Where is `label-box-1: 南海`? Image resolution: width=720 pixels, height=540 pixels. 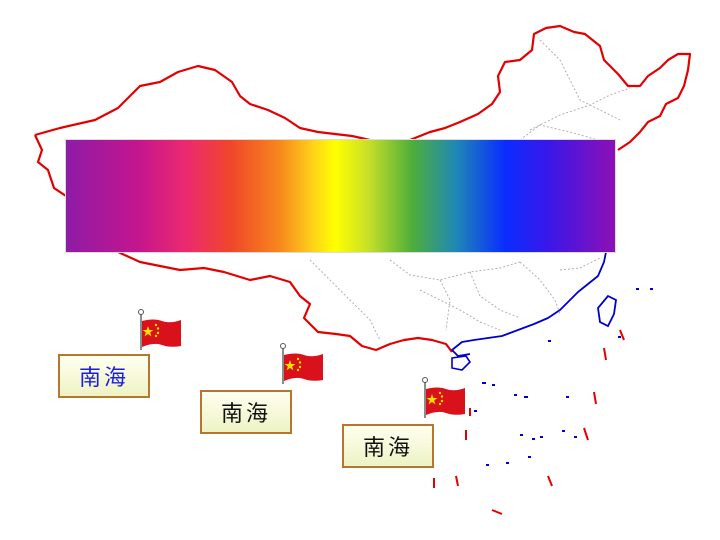
label-box-1: 南海 is located at coordinates (104, 376).